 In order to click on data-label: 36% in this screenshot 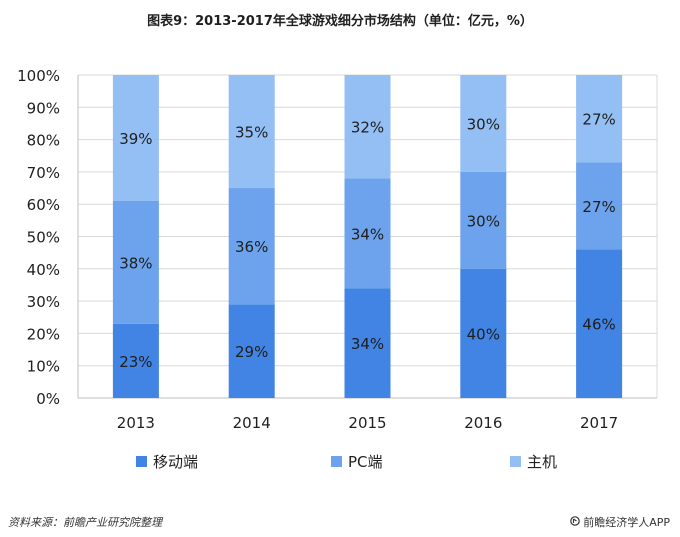, I will do `click(251, 247)`.